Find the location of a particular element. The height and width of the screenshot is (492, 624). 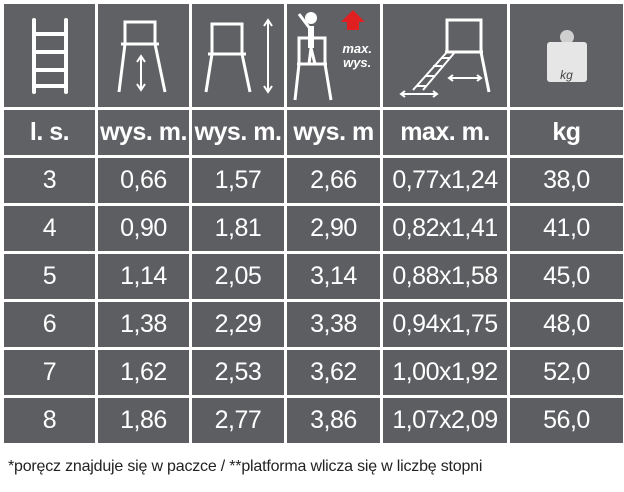

table-cell: 52,0 is located at coordinates (566, 372).